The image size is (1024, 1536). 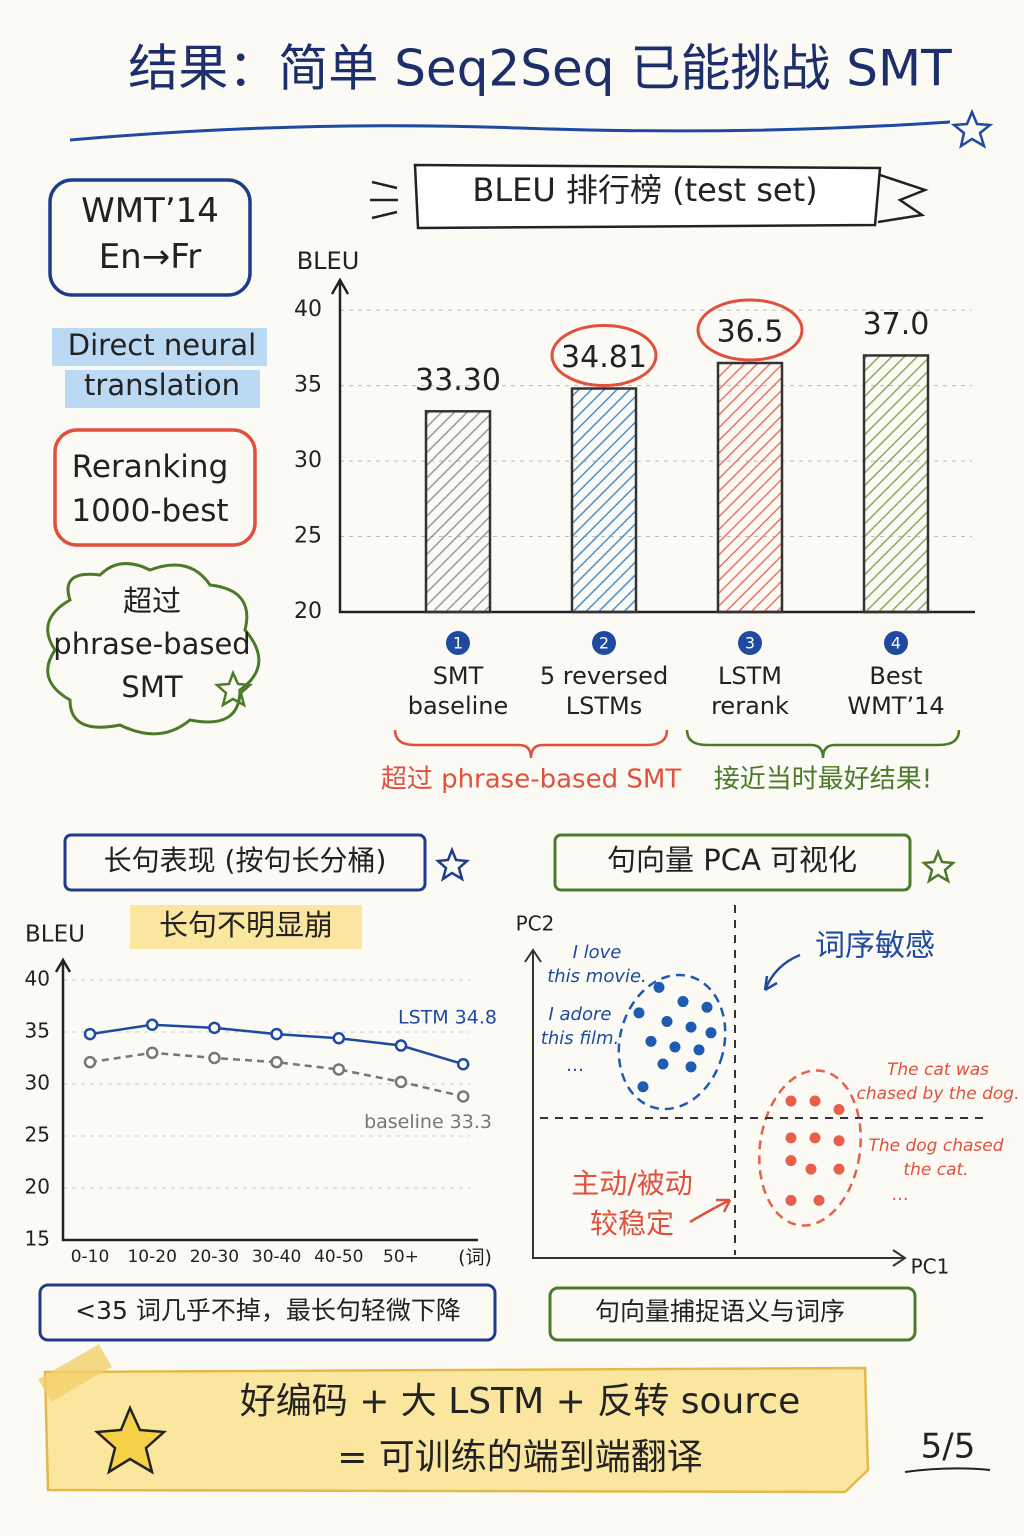 I want to click on side-note: Reranking 1000-best, so click(x=149, y=489).